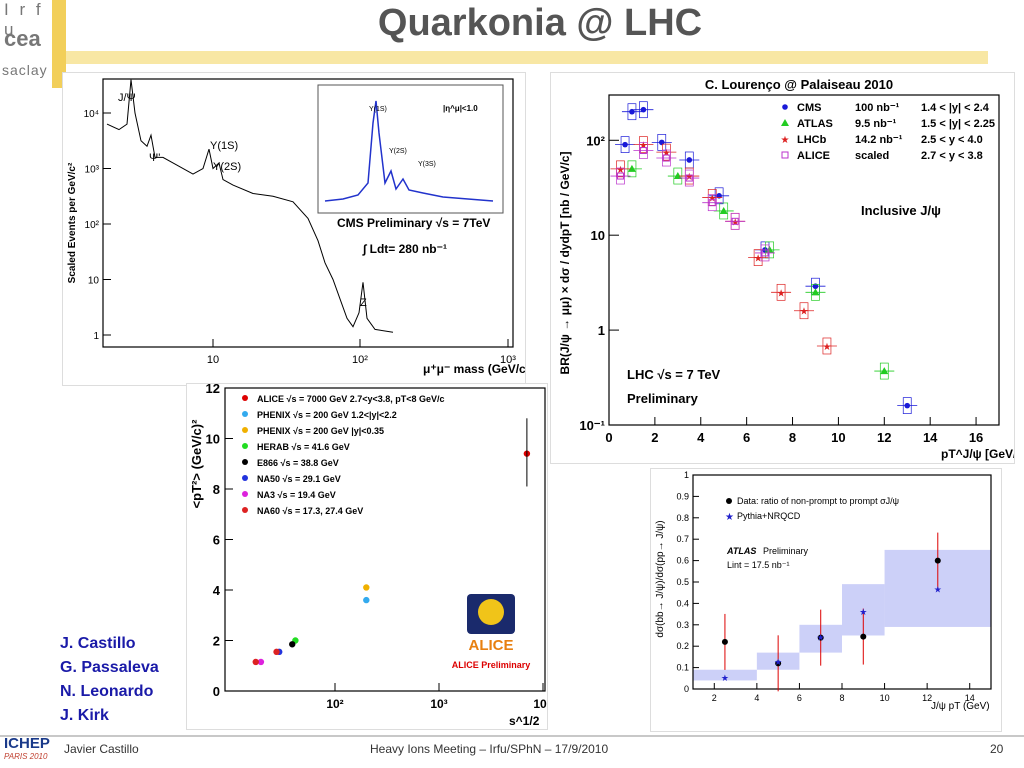  Describe the element at coordinates (592, 425) in the screenshot. I see `y-tick-label: 10⁻¹` at that location.